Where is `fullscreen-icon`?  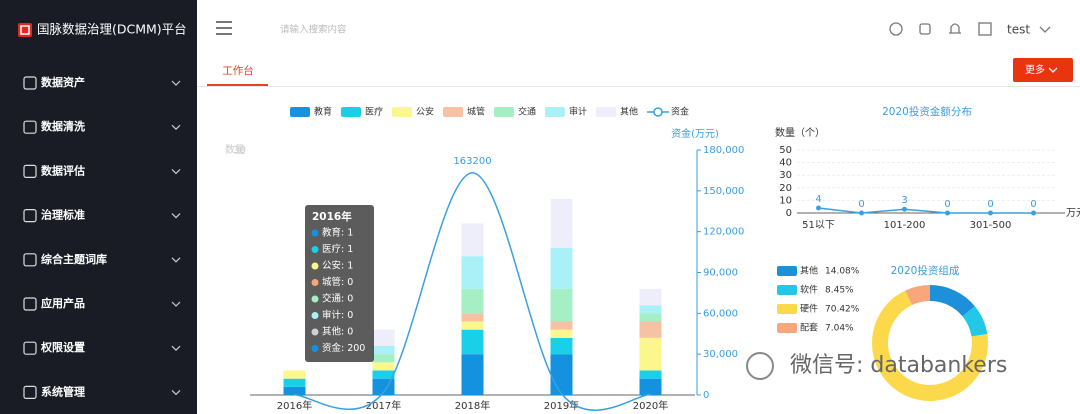
fullscreen-icon is located at coordinates (985, 29).